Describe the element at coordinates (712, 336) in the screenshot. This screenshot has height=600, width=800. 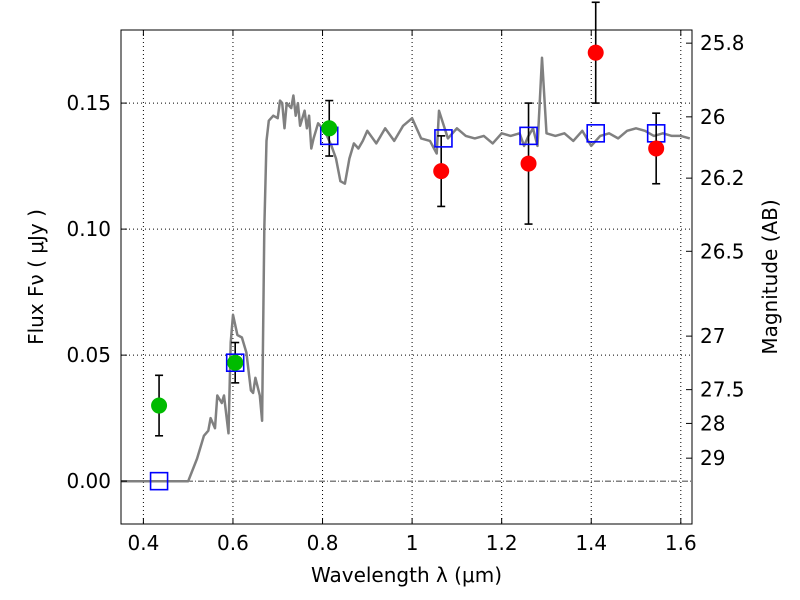
I see `mag-tick-label: 27` at that location.